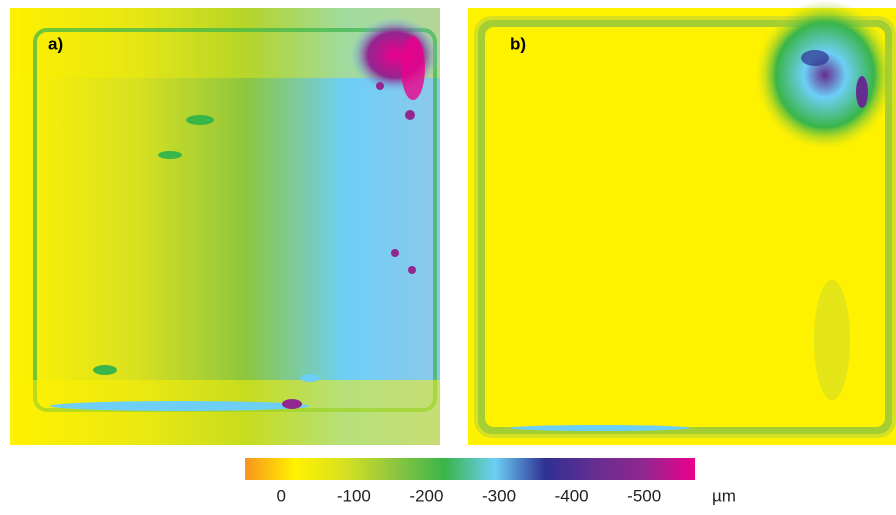  I want to click on colorbar, so click(470, 469).